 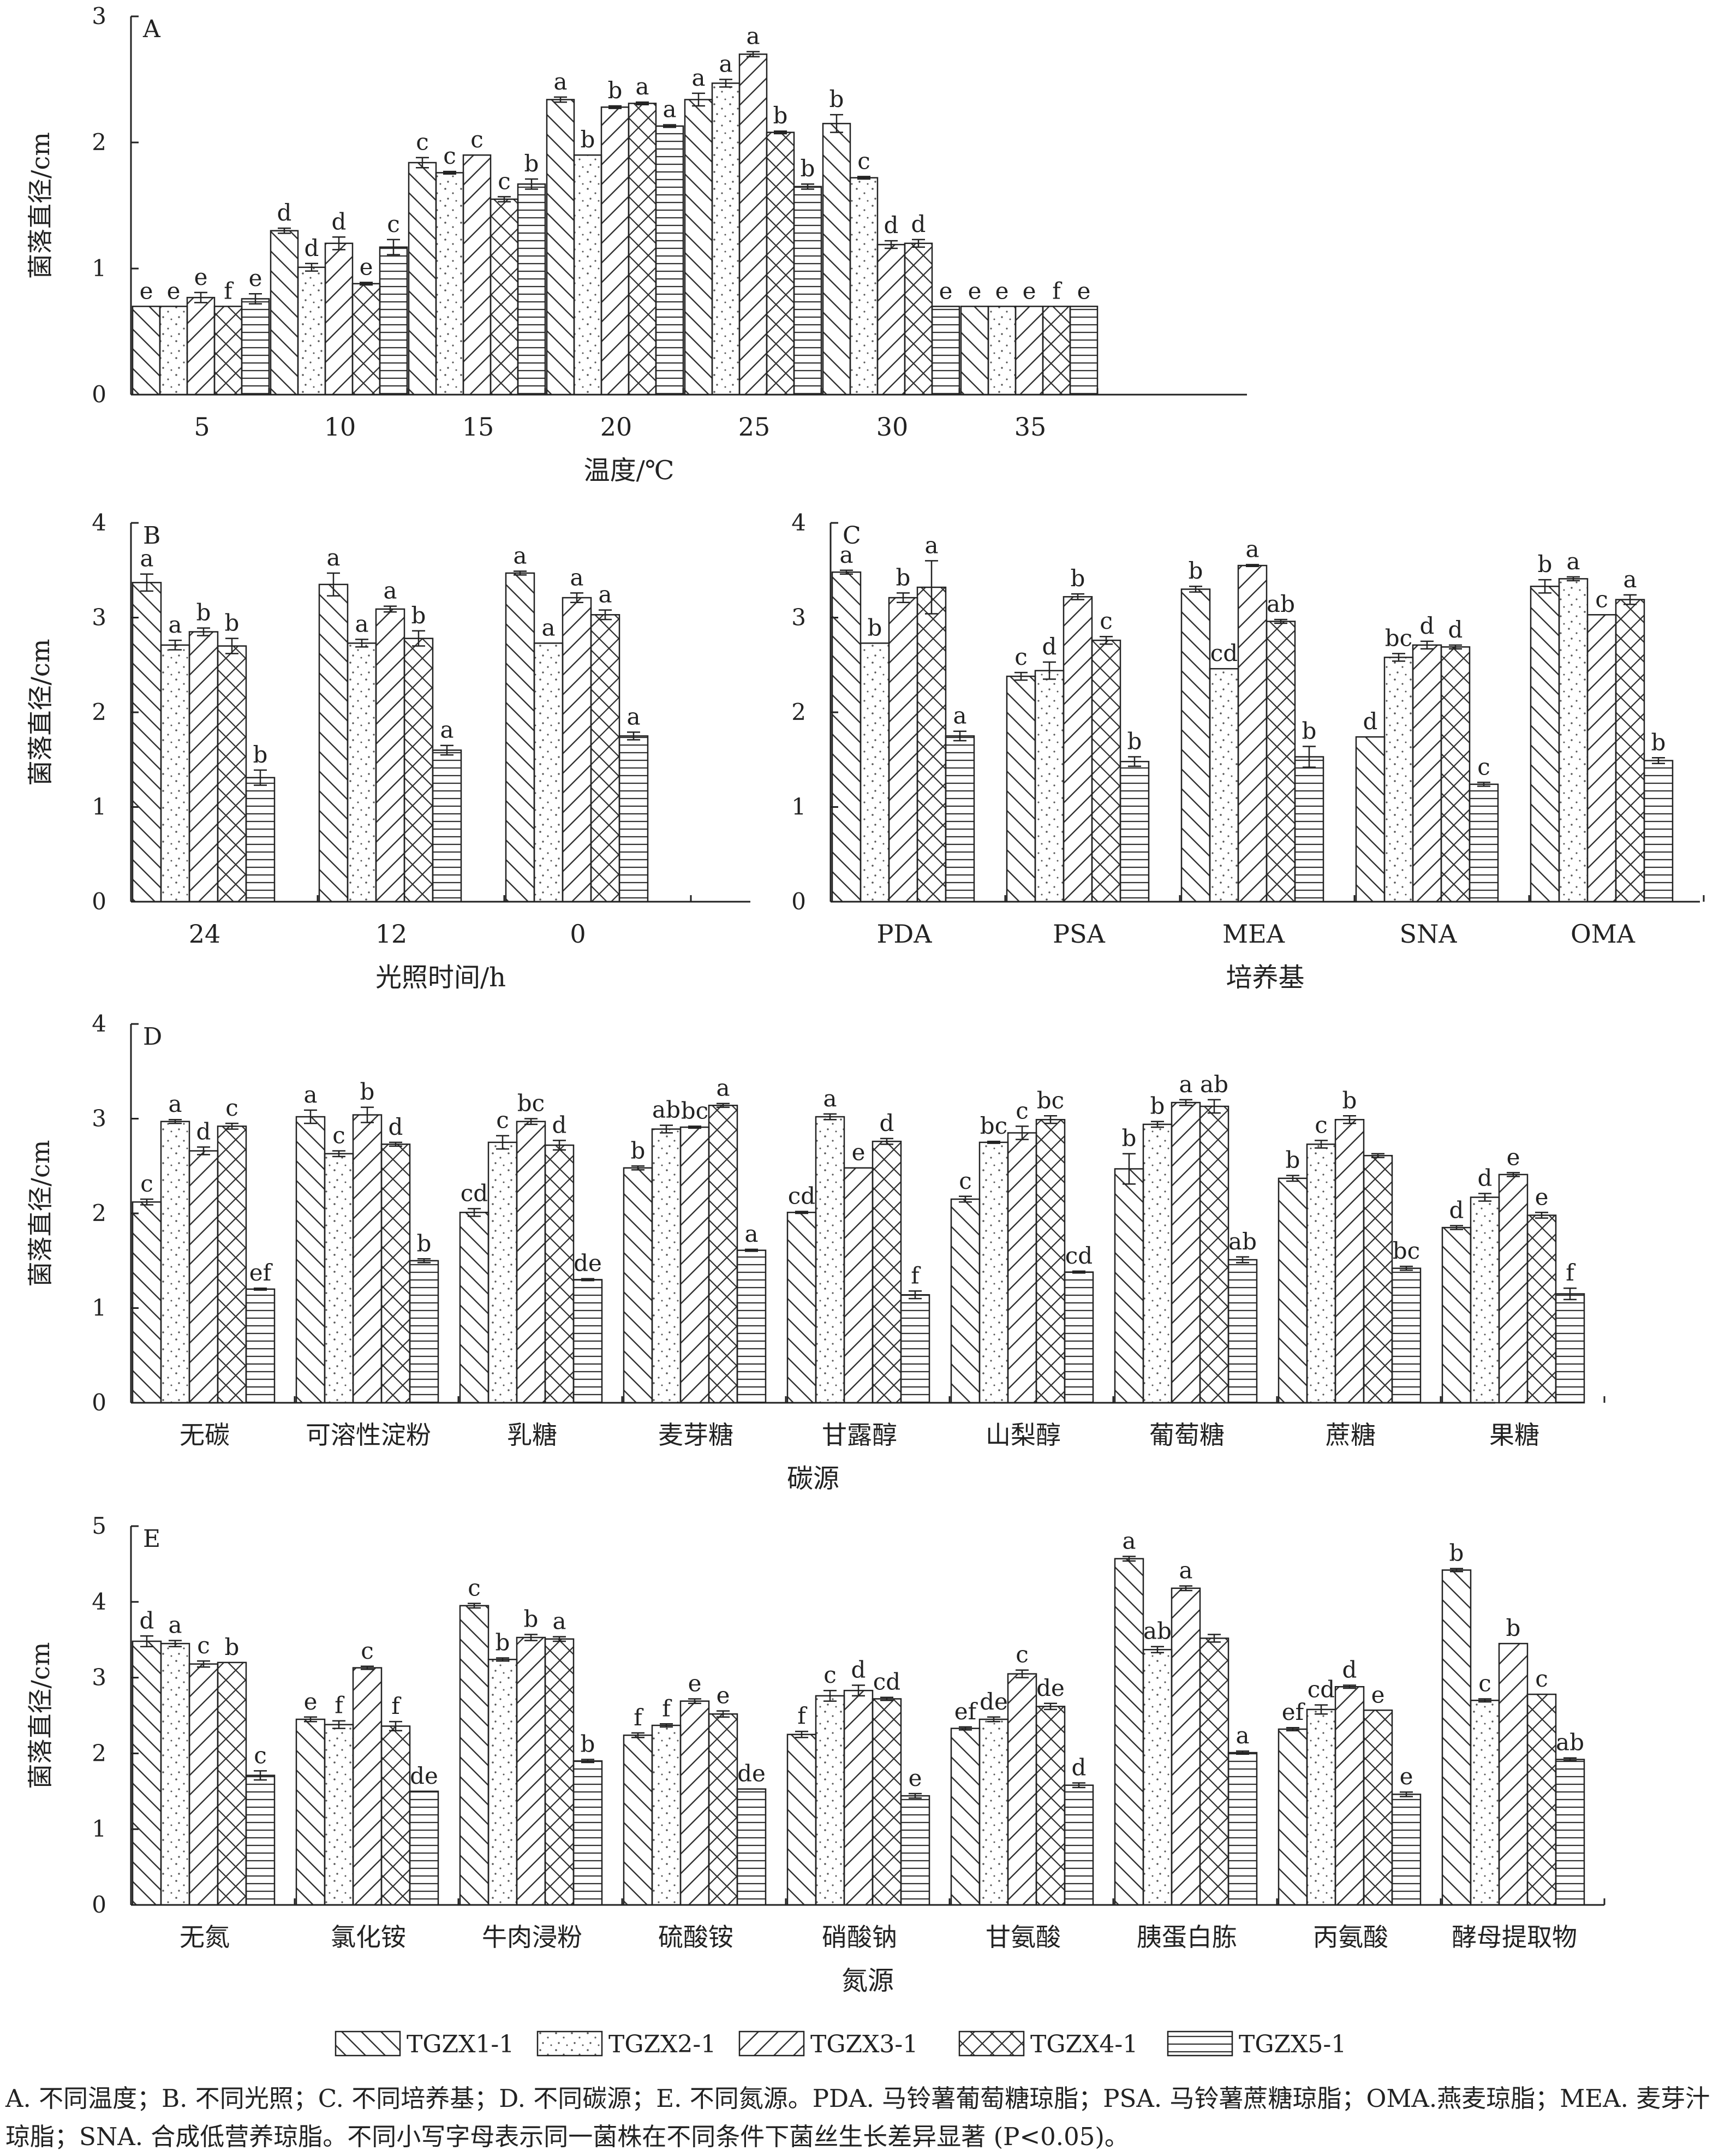 I want to click on legend-item: TGZX5-1, so click(x=1256, y=2044).